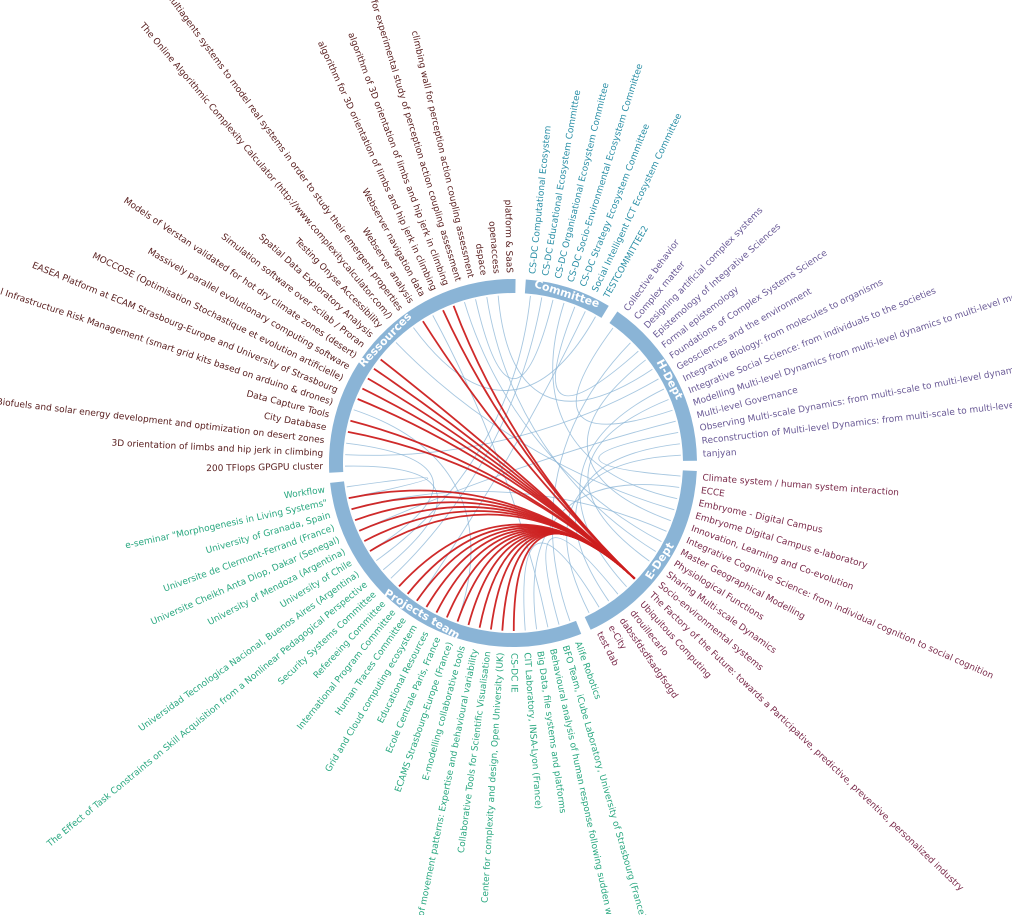 The height and width of the screenshot is (915, 1012). I want to click on leaf-label: tanjyan, so click(720, 454).